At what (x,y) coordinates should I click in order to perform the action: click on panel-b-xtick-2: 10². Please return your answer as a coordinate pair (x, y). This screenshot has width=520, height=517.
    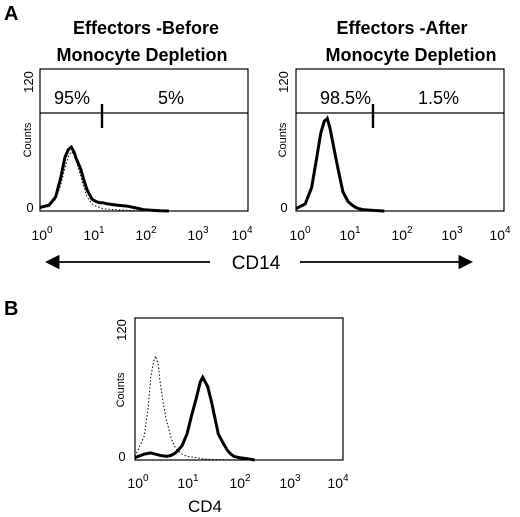
    Looking at the image, I should click on (240, 482).